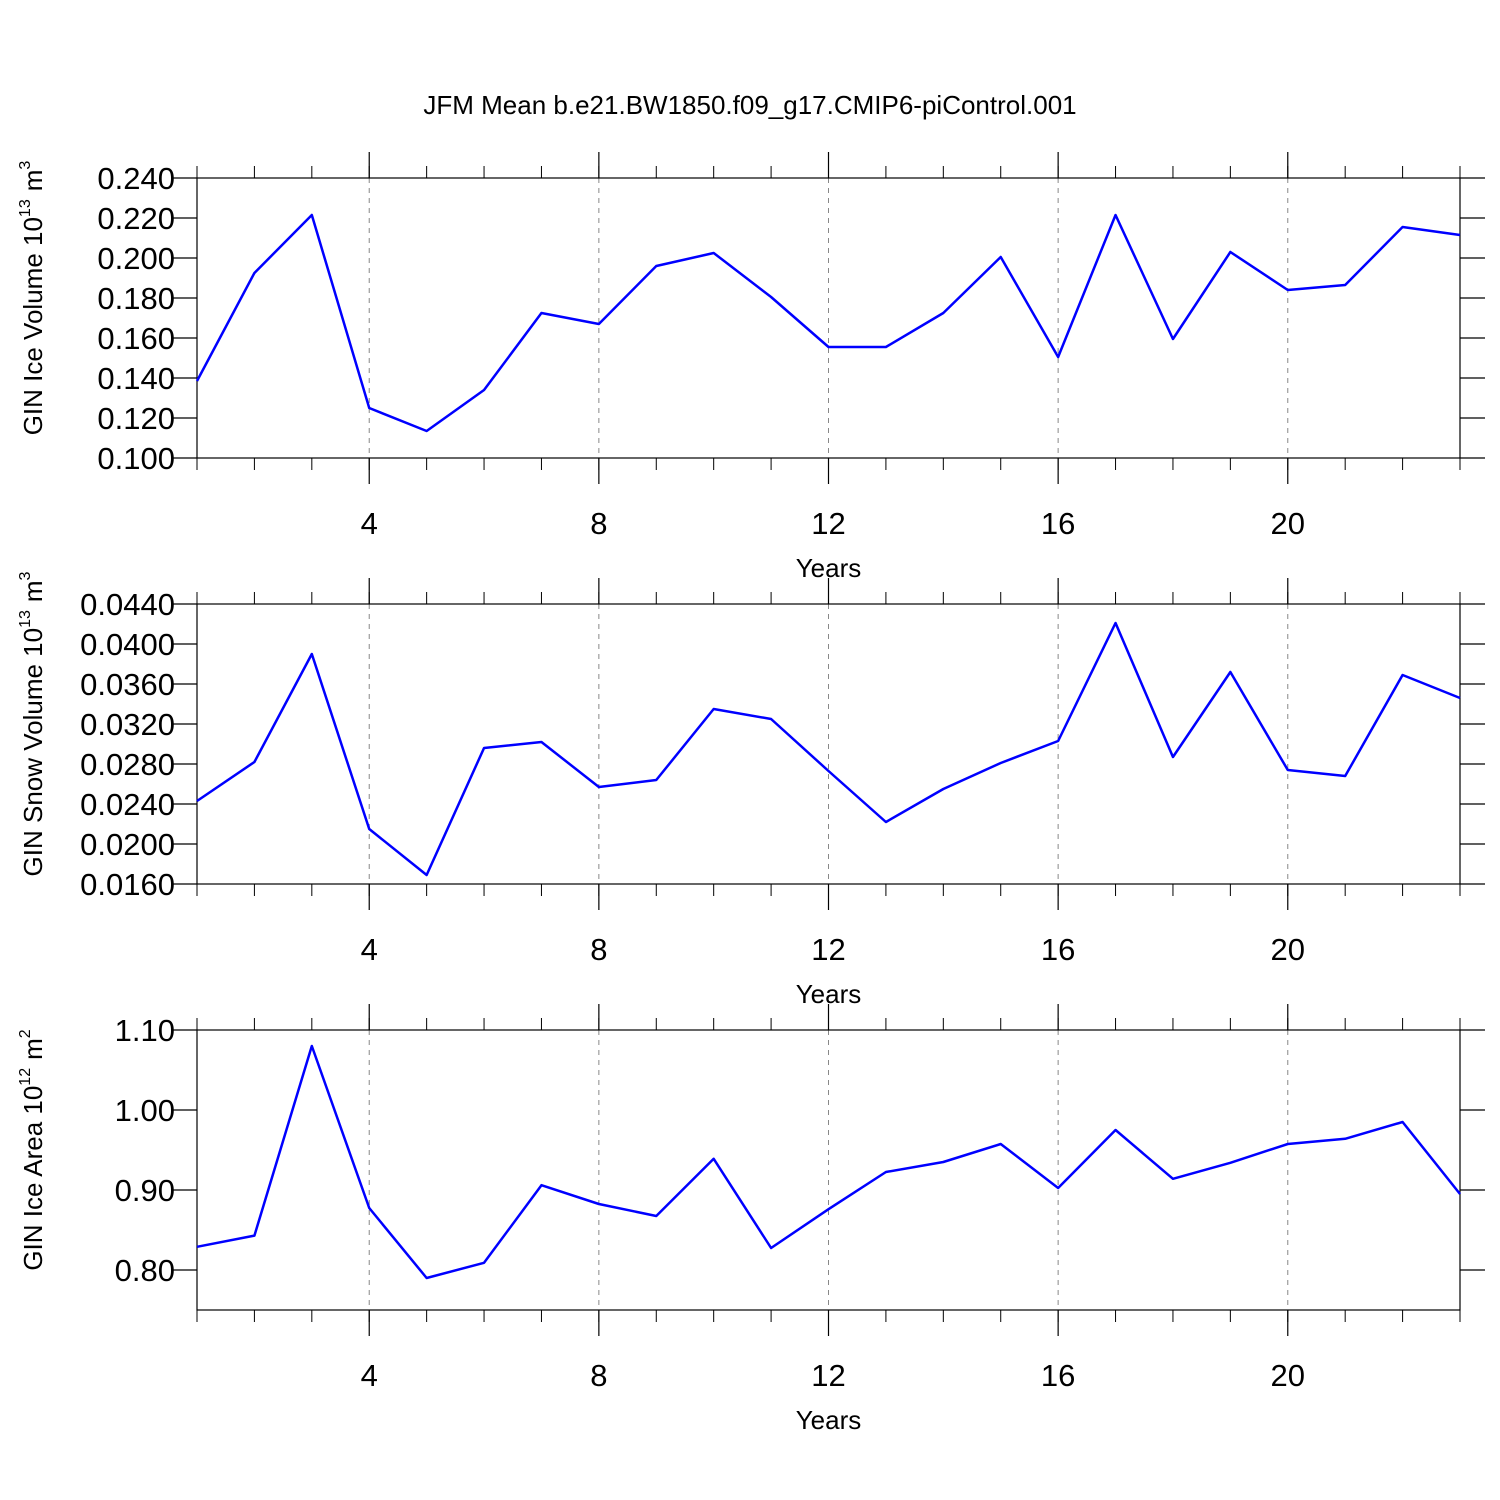 This screenshot has height=1500, width=1500. Describe the element at coordinates (136, 258) in the screenshot. I see `y-tick-label: 0.200` at that location.